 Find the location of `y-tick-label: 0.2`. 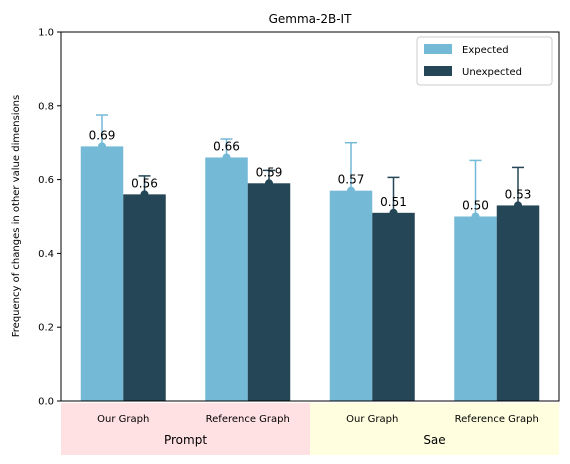

y-tick-label: 0.2 is located at coordinates (46, 328).